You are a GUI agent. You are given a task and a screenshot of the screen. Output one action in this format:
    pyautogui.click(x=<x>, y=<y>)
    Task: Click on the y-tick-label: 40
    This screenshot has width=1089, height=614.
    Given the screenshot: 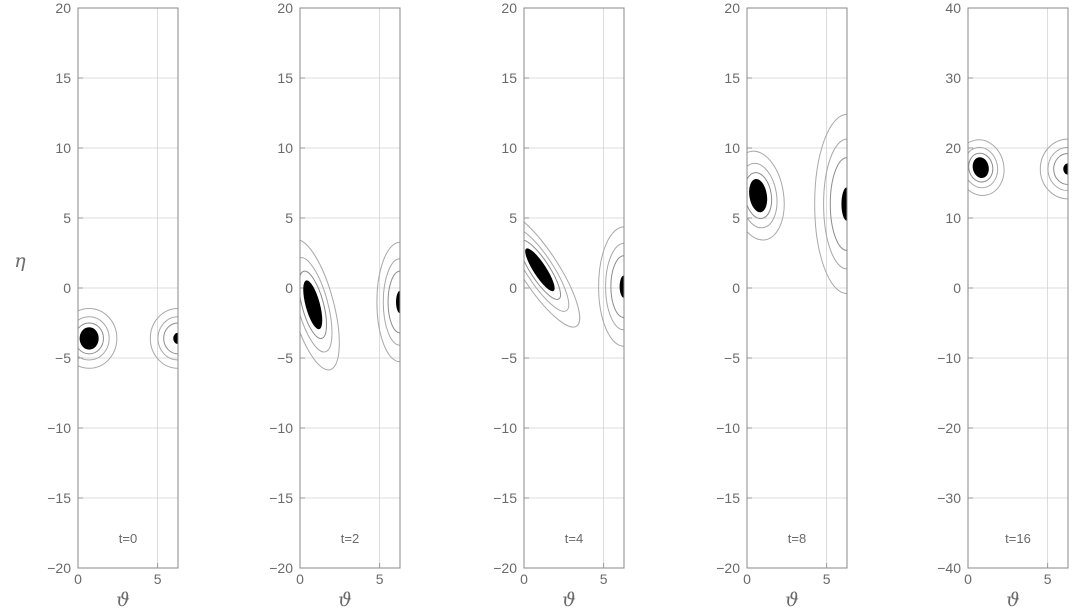 What is the action you would take?
    pyautogui.click(x=953, y=8)
    